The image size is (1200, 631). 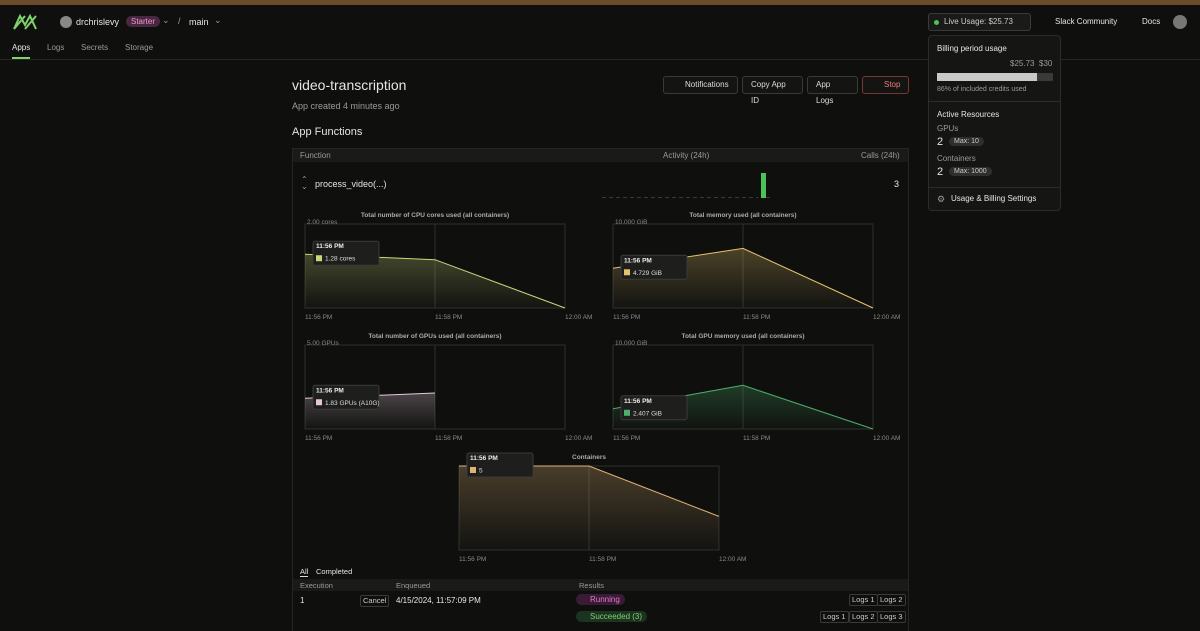 I want to click on settings-link: Usage & Billing Settings, so click(x=994, y=198).